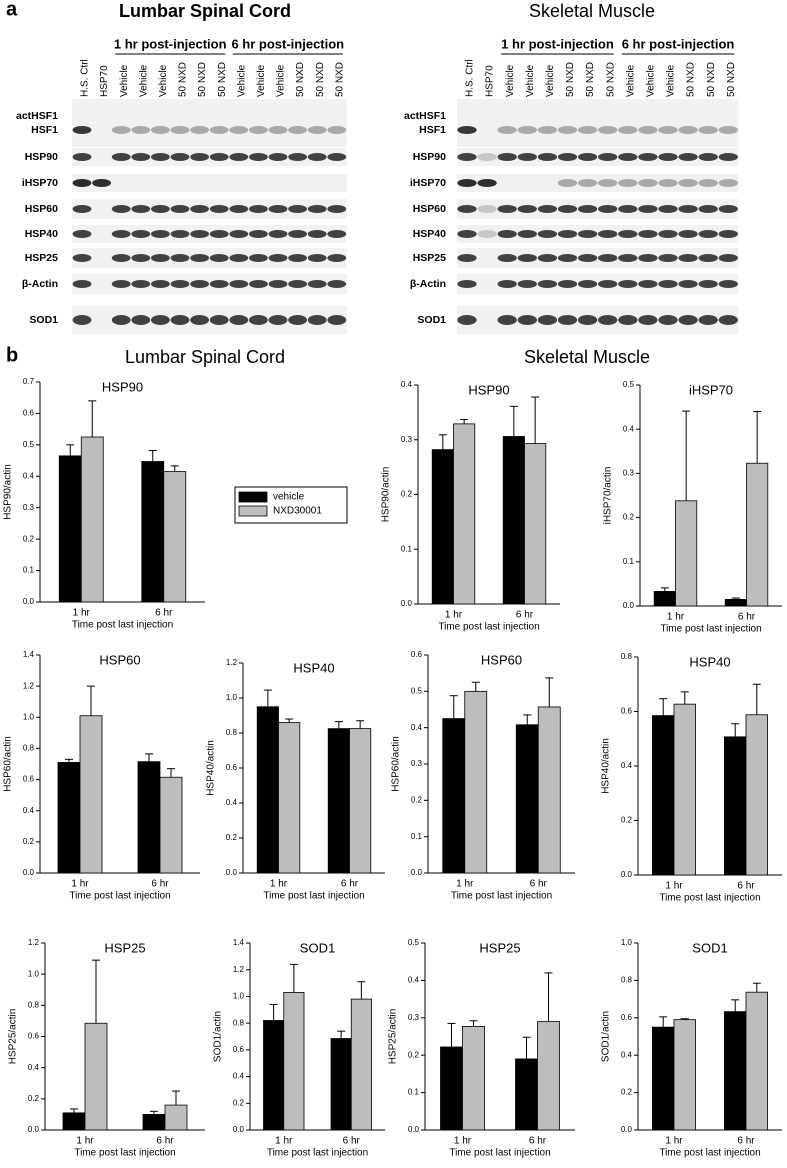 Image resolution: width=787 pixels, height=1168 pixels. Describe the element at coordinates (297, 511) in the screenshot. I see `legend-label: NXD30001` at that location.